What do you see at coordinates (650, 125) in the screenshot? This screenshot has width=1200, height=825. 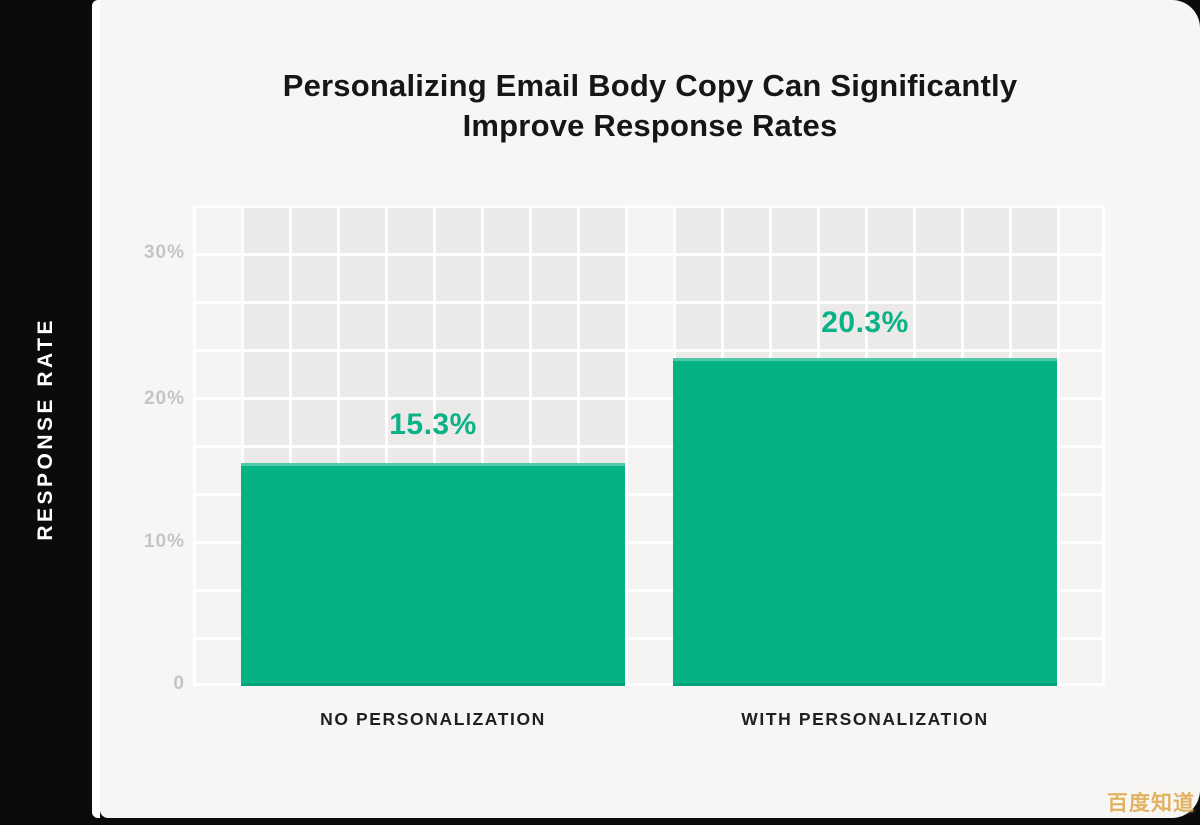 I see `chart-title-line-2: Improve Response Rates` at bounding box center [650, 125].